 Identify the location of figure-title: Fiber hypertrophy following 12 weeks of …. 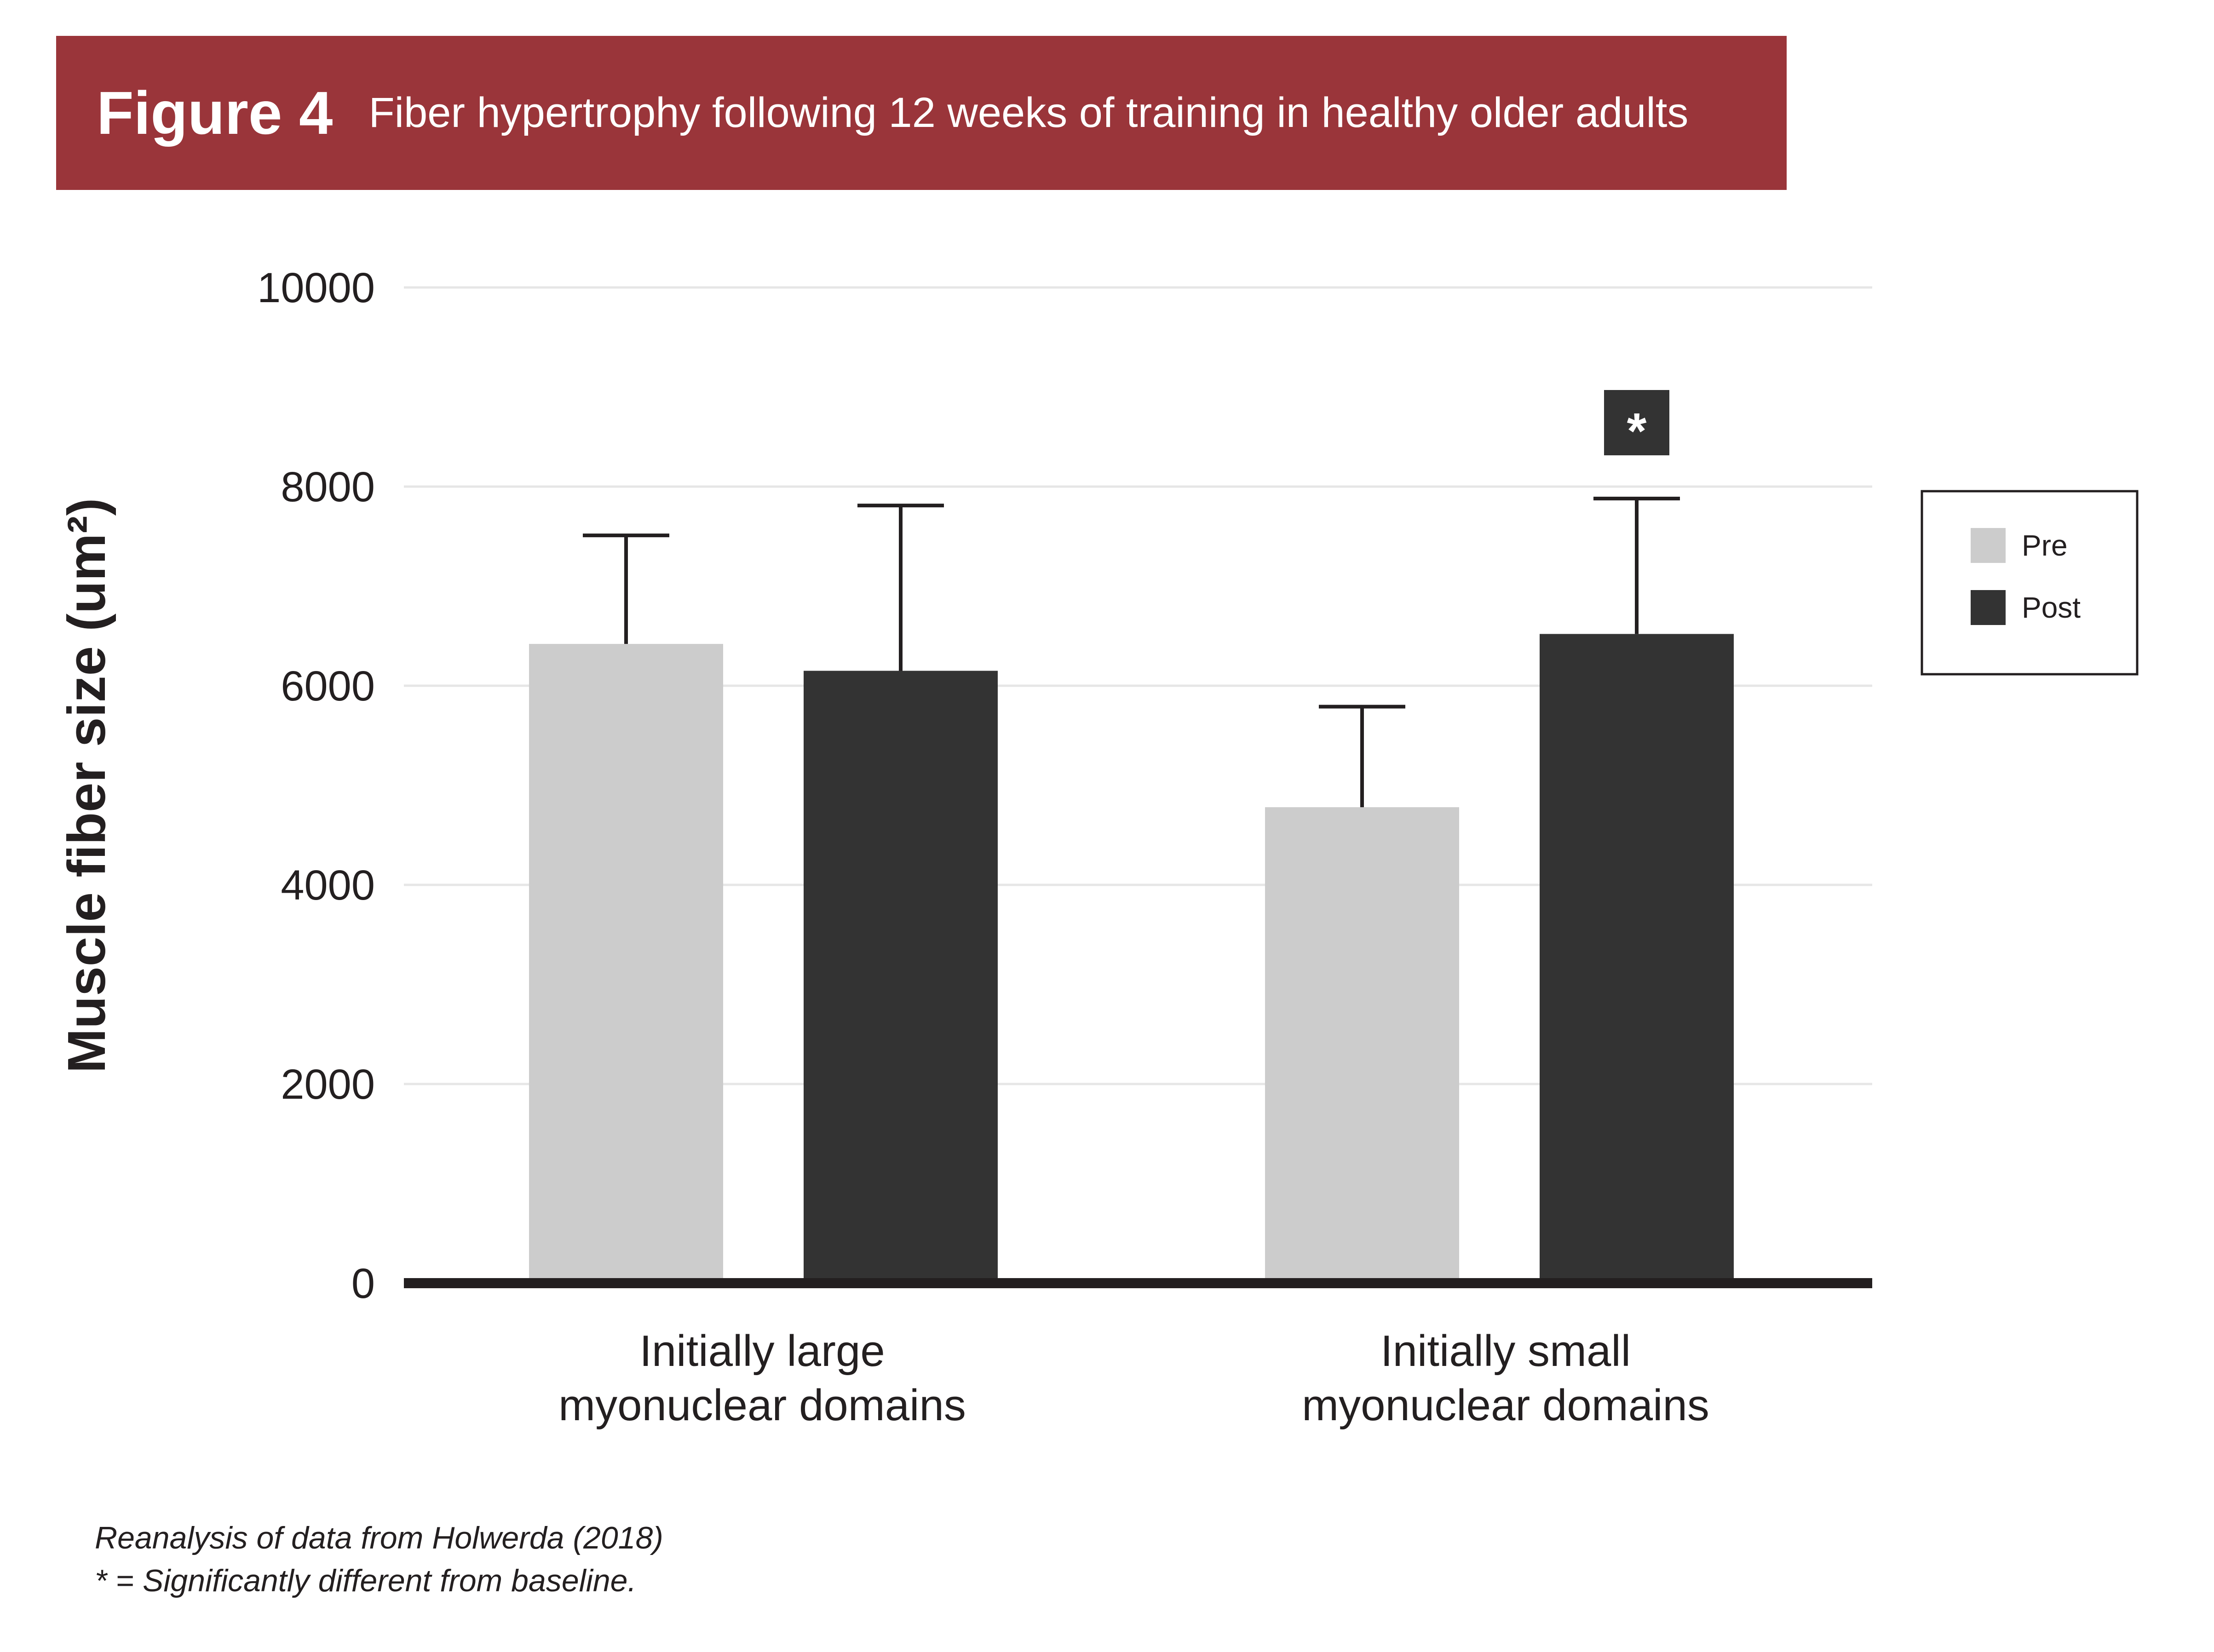
(1028, 112).